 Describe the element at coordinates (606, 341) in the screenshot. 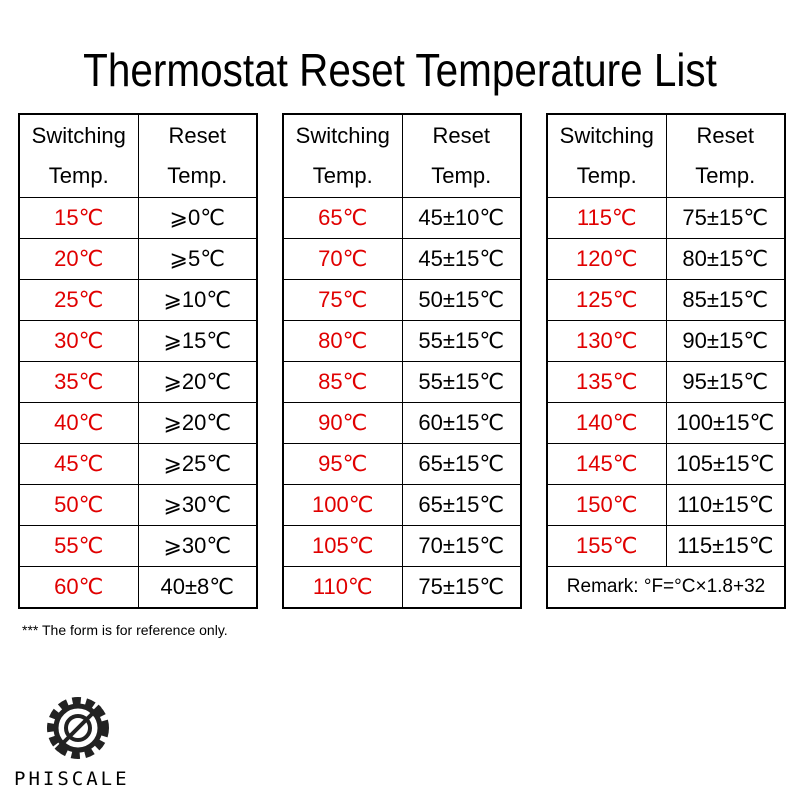

I see `switching-temp: 130℃` at that location.